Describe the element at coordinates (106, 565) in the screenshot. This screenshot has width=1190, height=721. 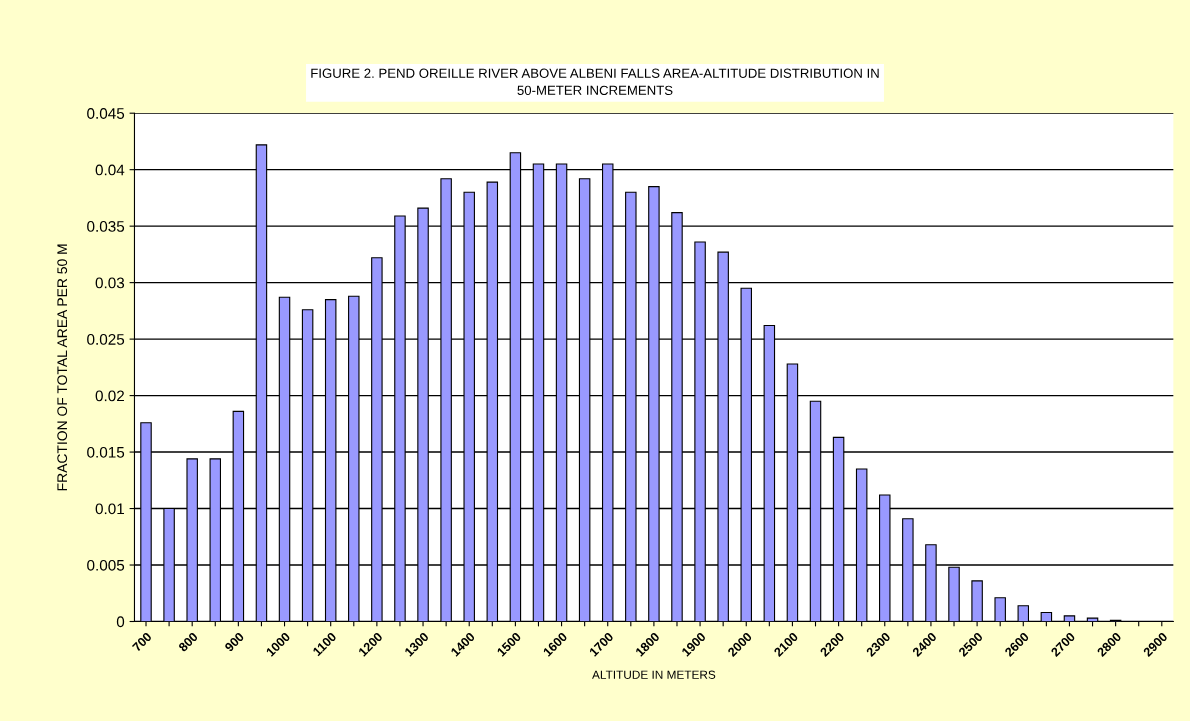
I see `y-tick-label: 0.005` at that location.